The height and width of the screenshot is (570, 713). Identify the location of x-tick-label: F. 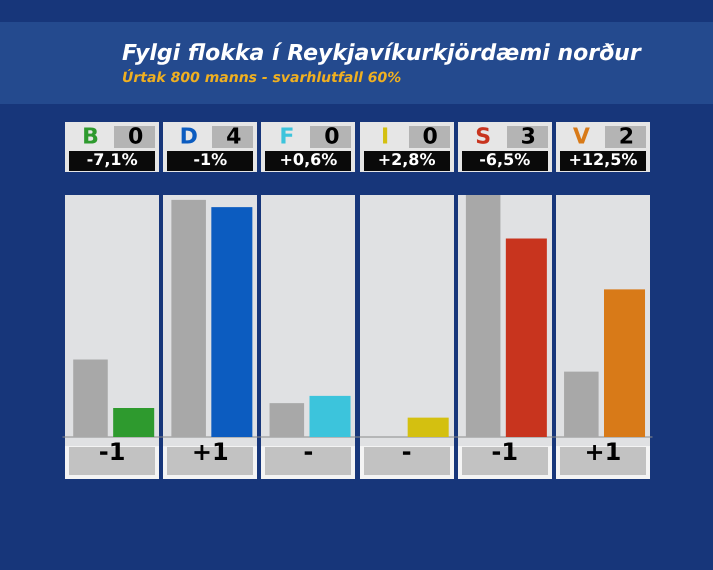
(286, 137).